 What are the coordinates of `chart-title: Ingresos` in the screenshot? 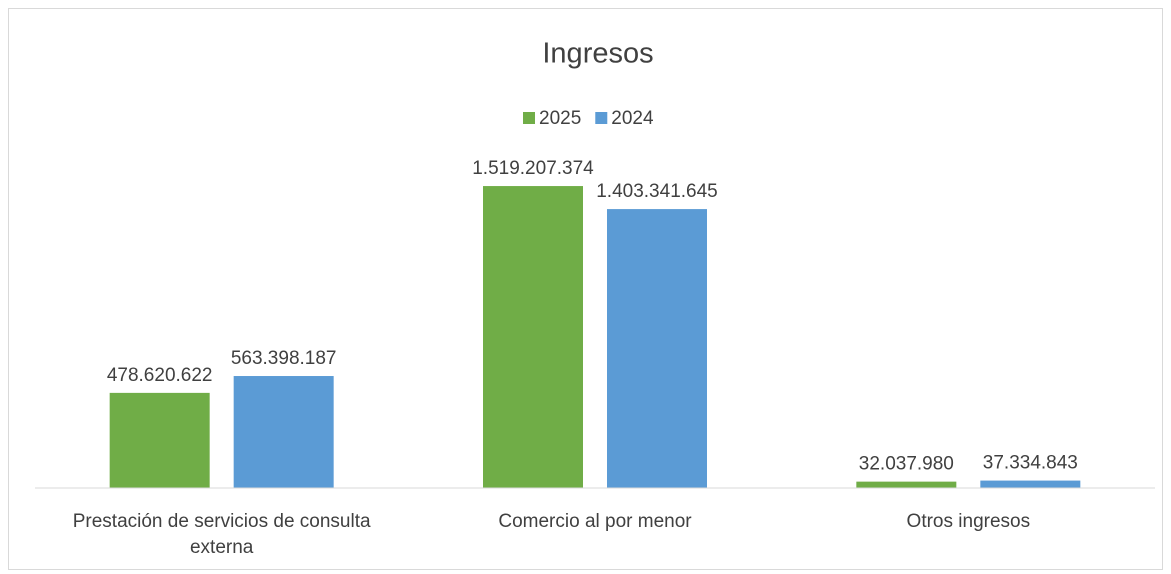 It's located at (597, 54).